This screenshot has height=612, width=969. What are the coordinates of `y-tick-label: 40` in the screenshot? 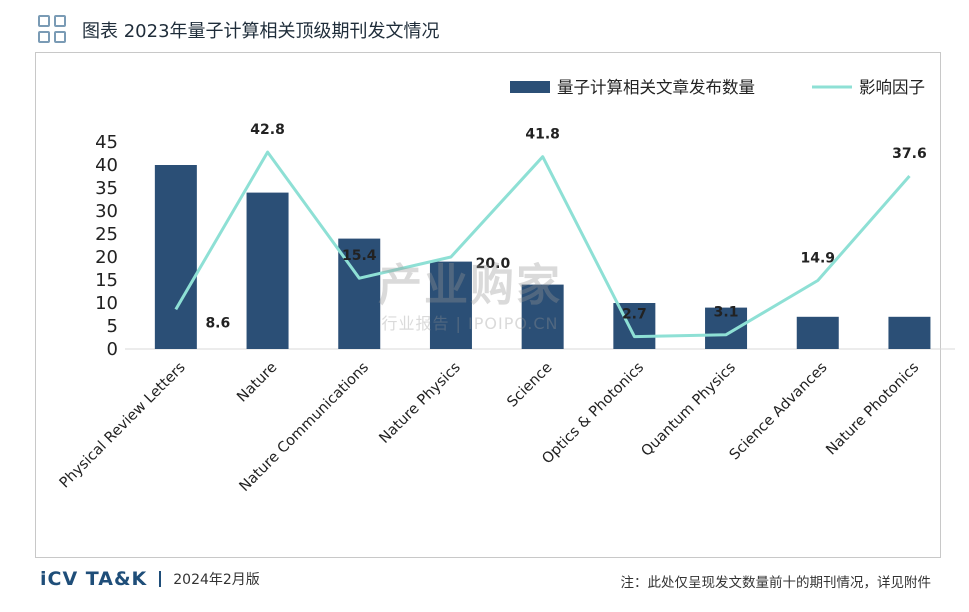 It's located at (106, 165).